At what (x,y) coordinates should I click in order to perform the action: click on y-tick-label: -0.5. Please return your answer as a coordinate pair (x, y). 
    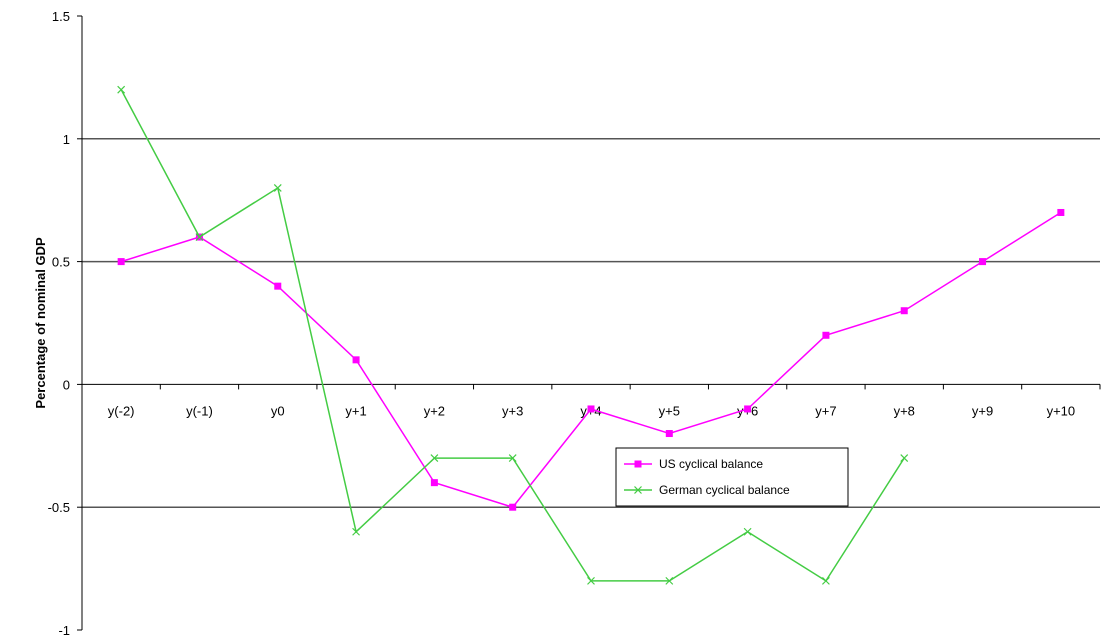
    Looking at the image, I should click on (59, 507).